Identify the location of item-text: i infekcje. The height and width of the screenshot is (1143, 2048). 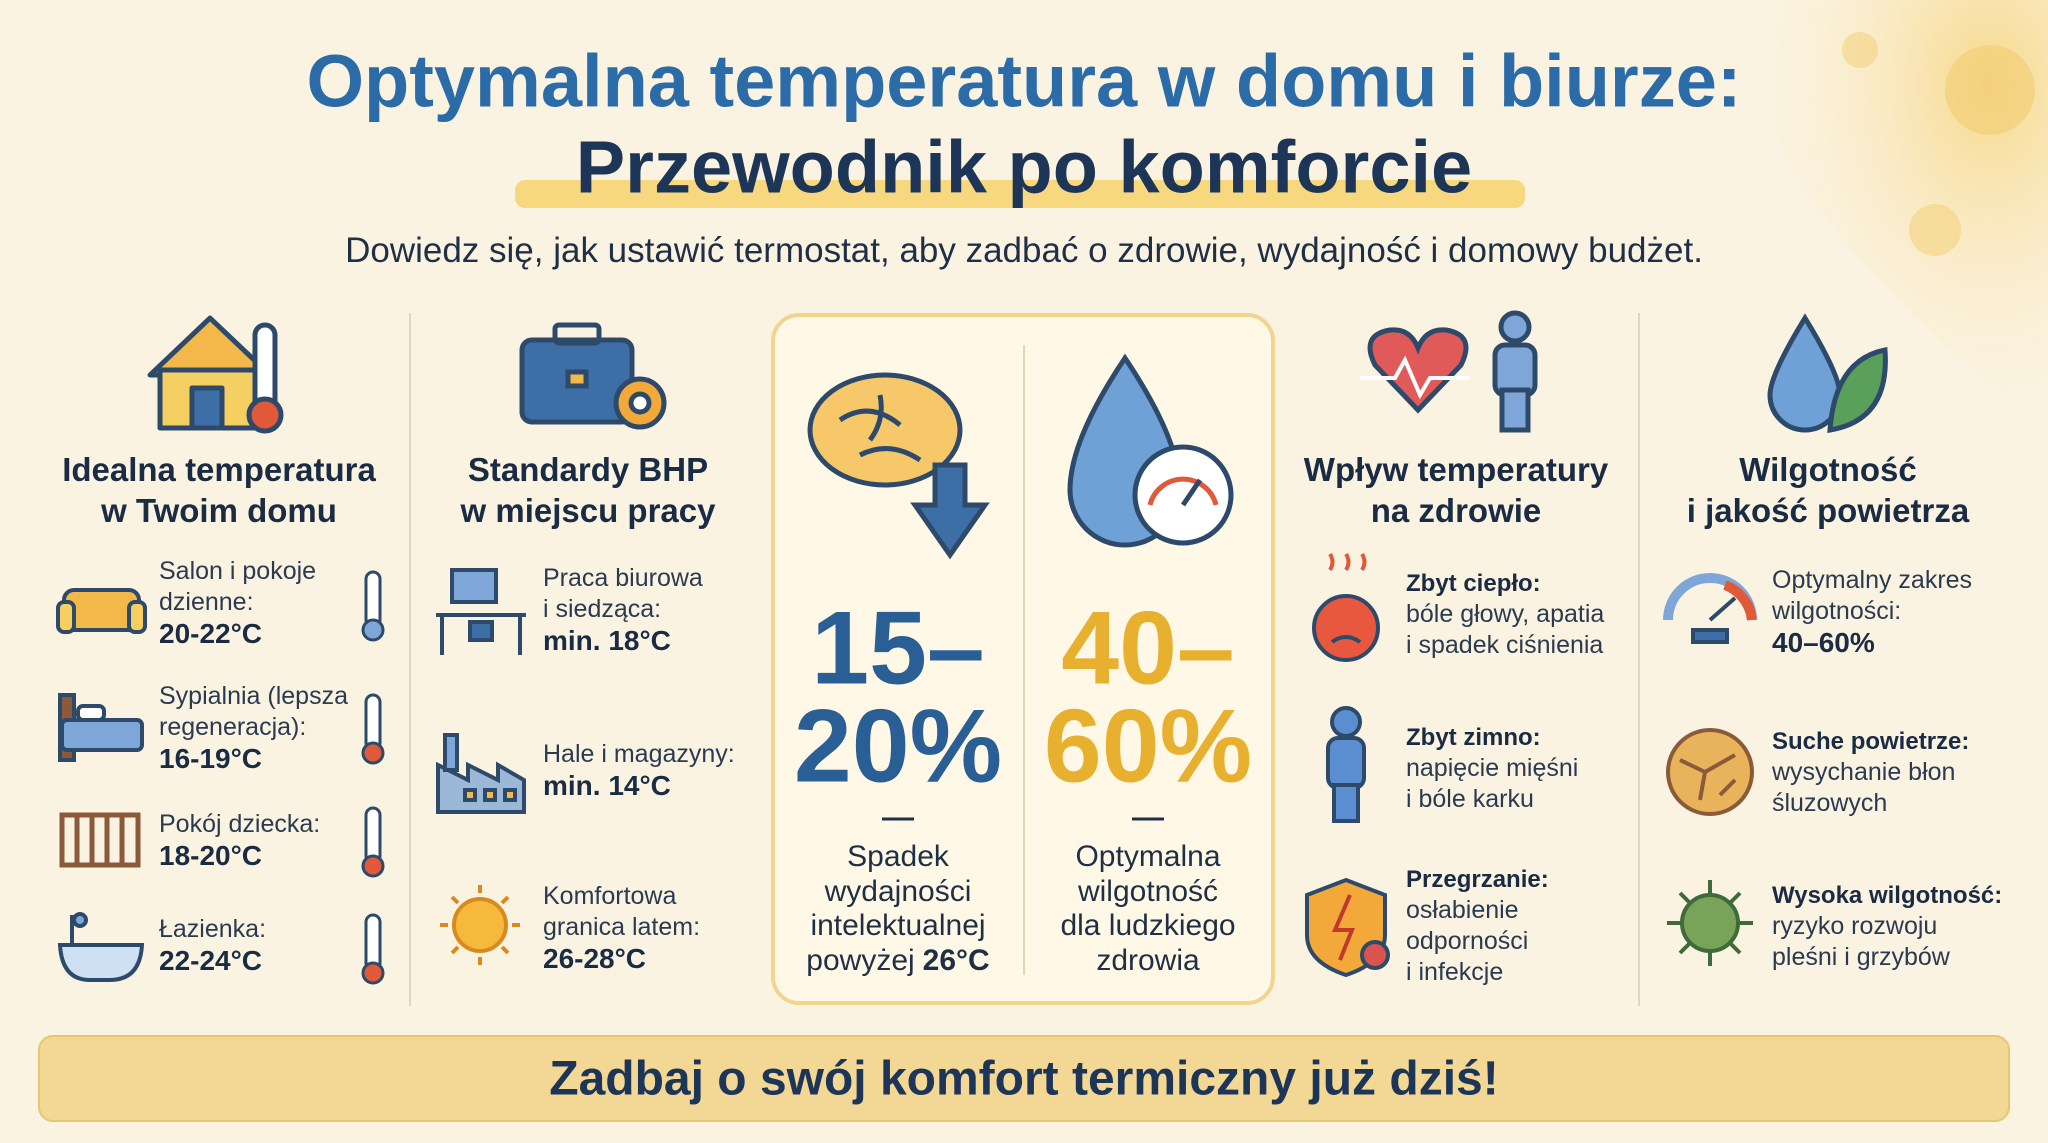
(1455, 972).